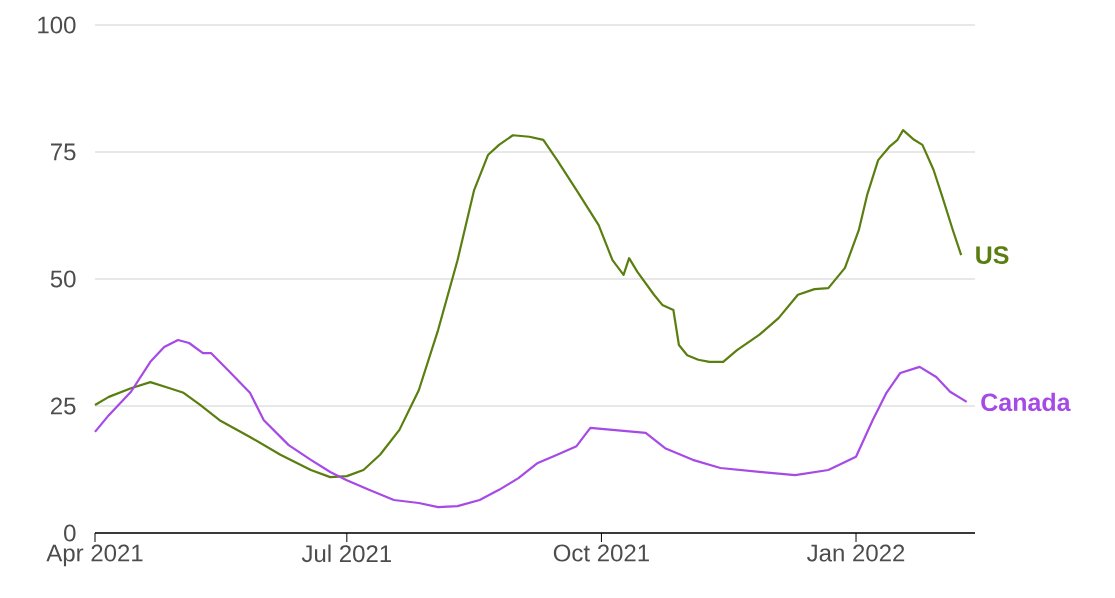 The width and height of the screenshot is (1115, 598). I want to click on y-tick-label: 100, so click(57, 25).